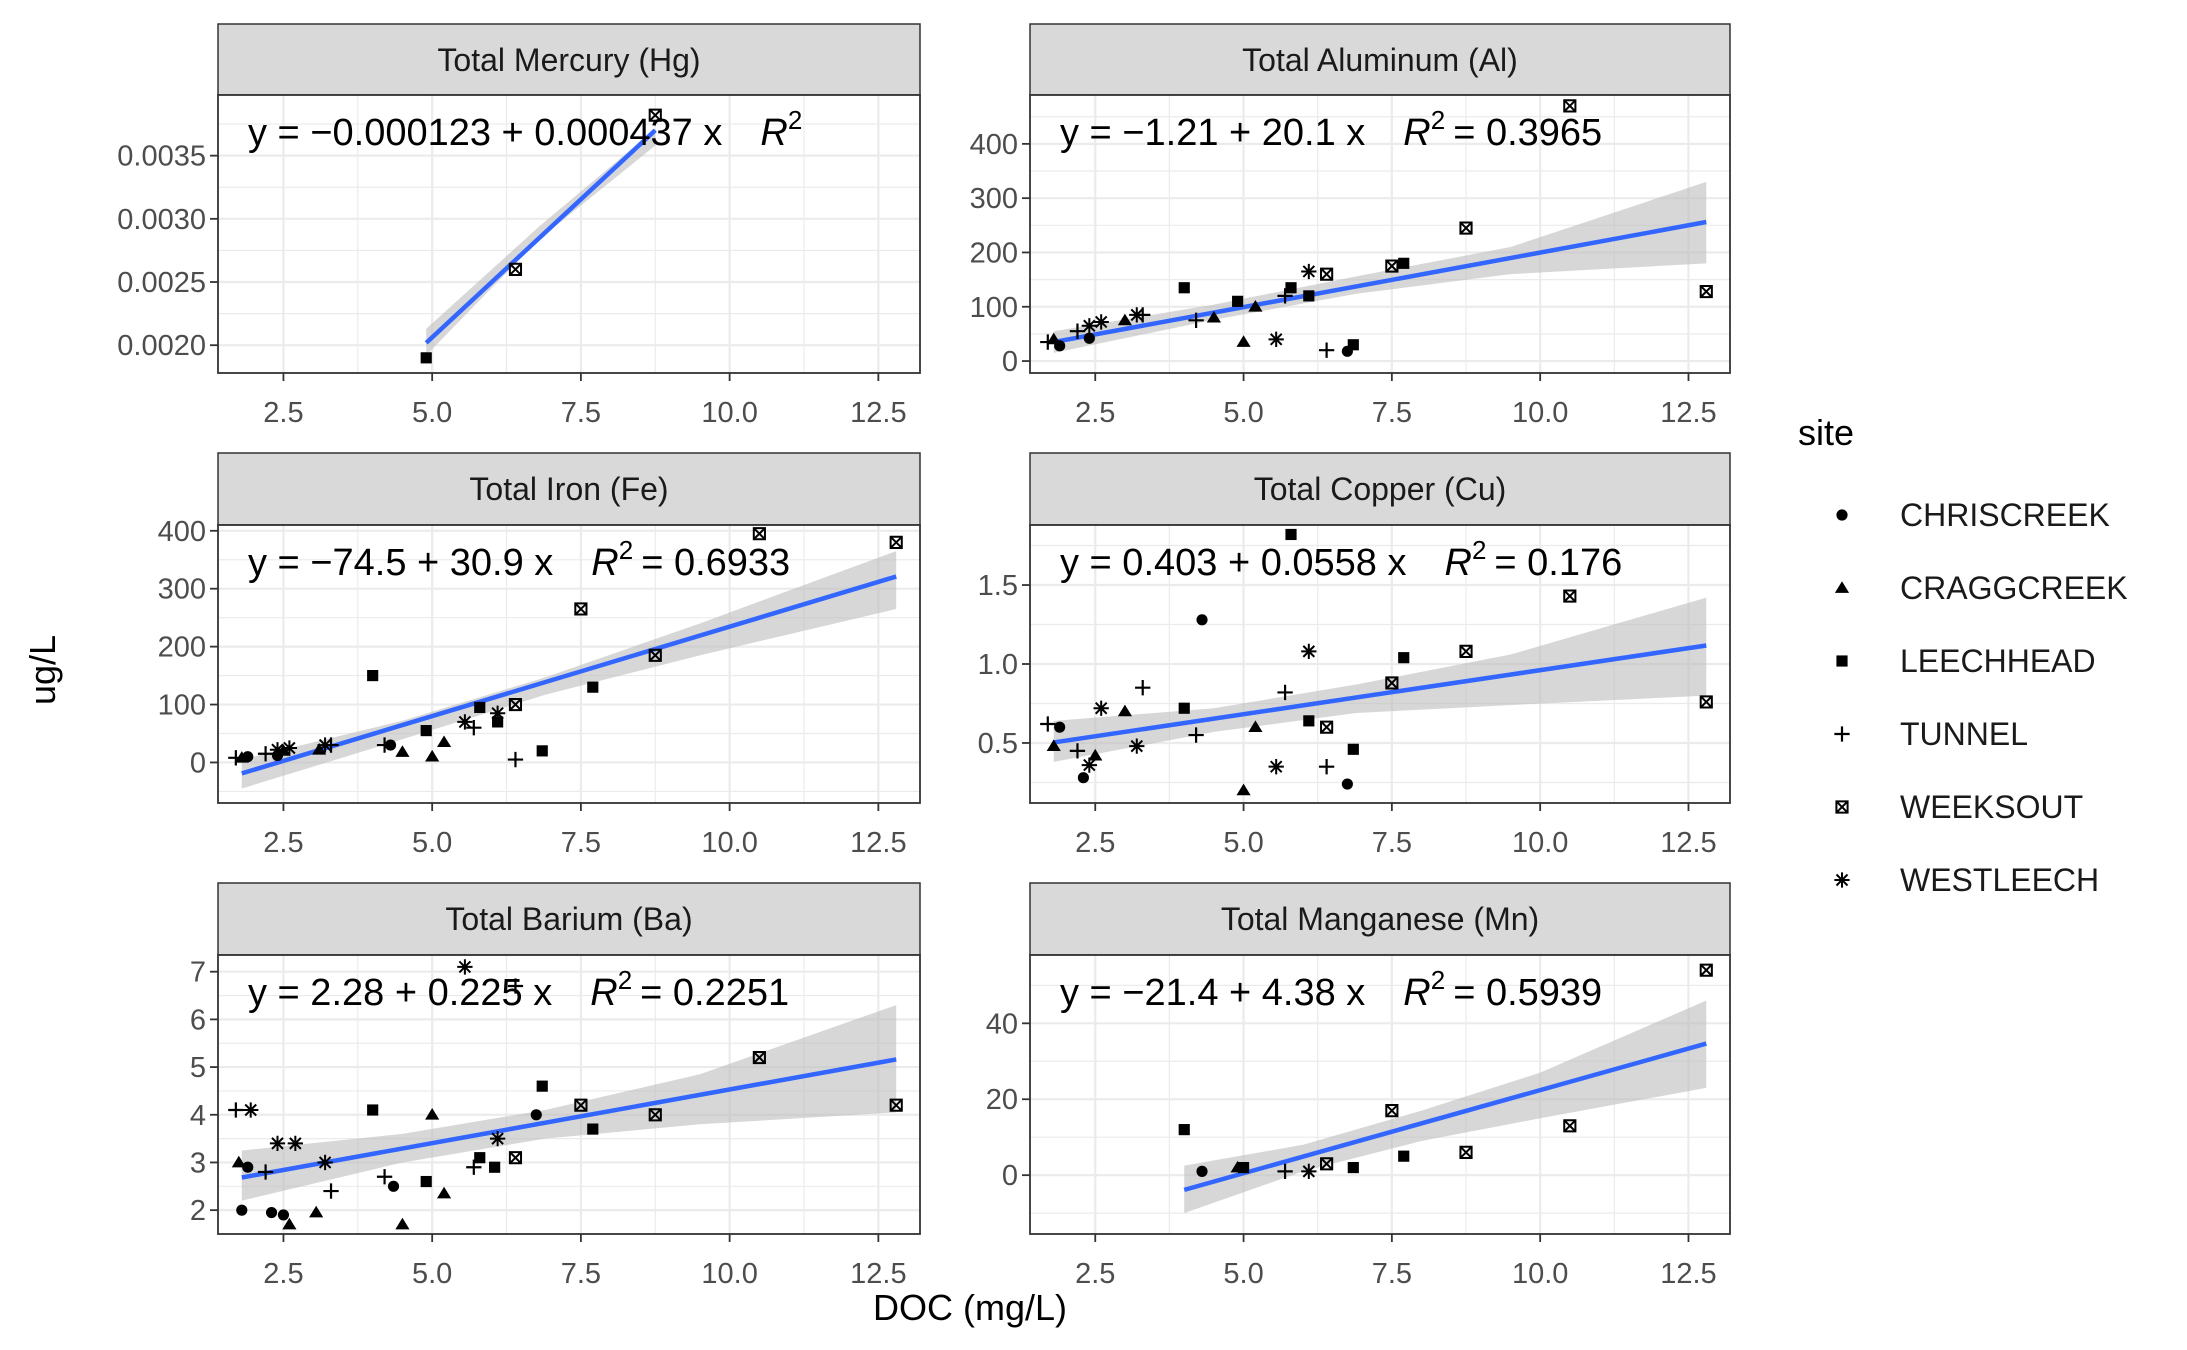 This screenshot has height=1350, width=2187. Describe the element at coordinates (1842, 515) in the screenshot. I see `legend-key-filled-circle` at that location.